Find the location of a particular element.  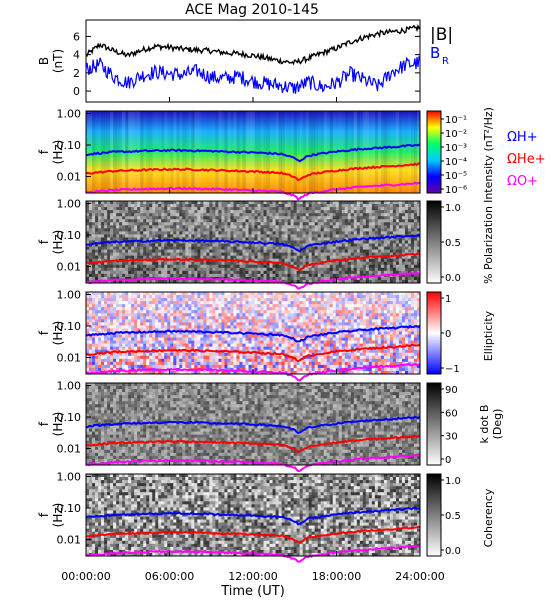

colorbar-tick-label: 10⁻⁴ is located at coordinates (456, 162).